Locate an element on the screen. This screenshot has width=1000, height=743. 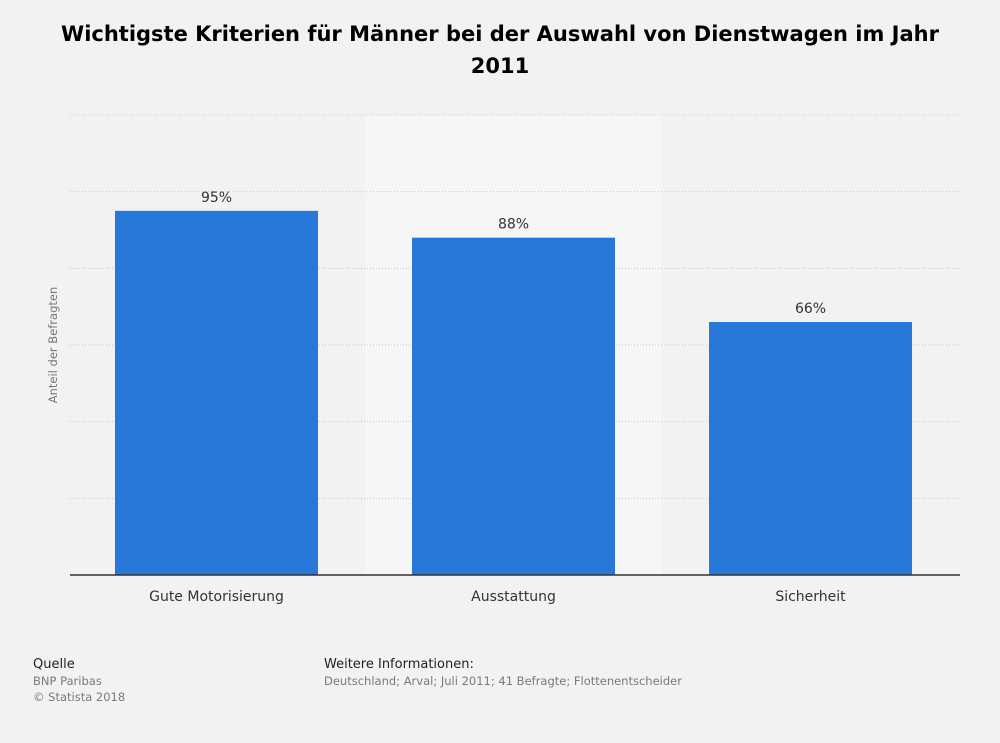
x-tick-labels: Gute Motorisierung Ausstattung Sicherheit is located at coordinates (497, 597).